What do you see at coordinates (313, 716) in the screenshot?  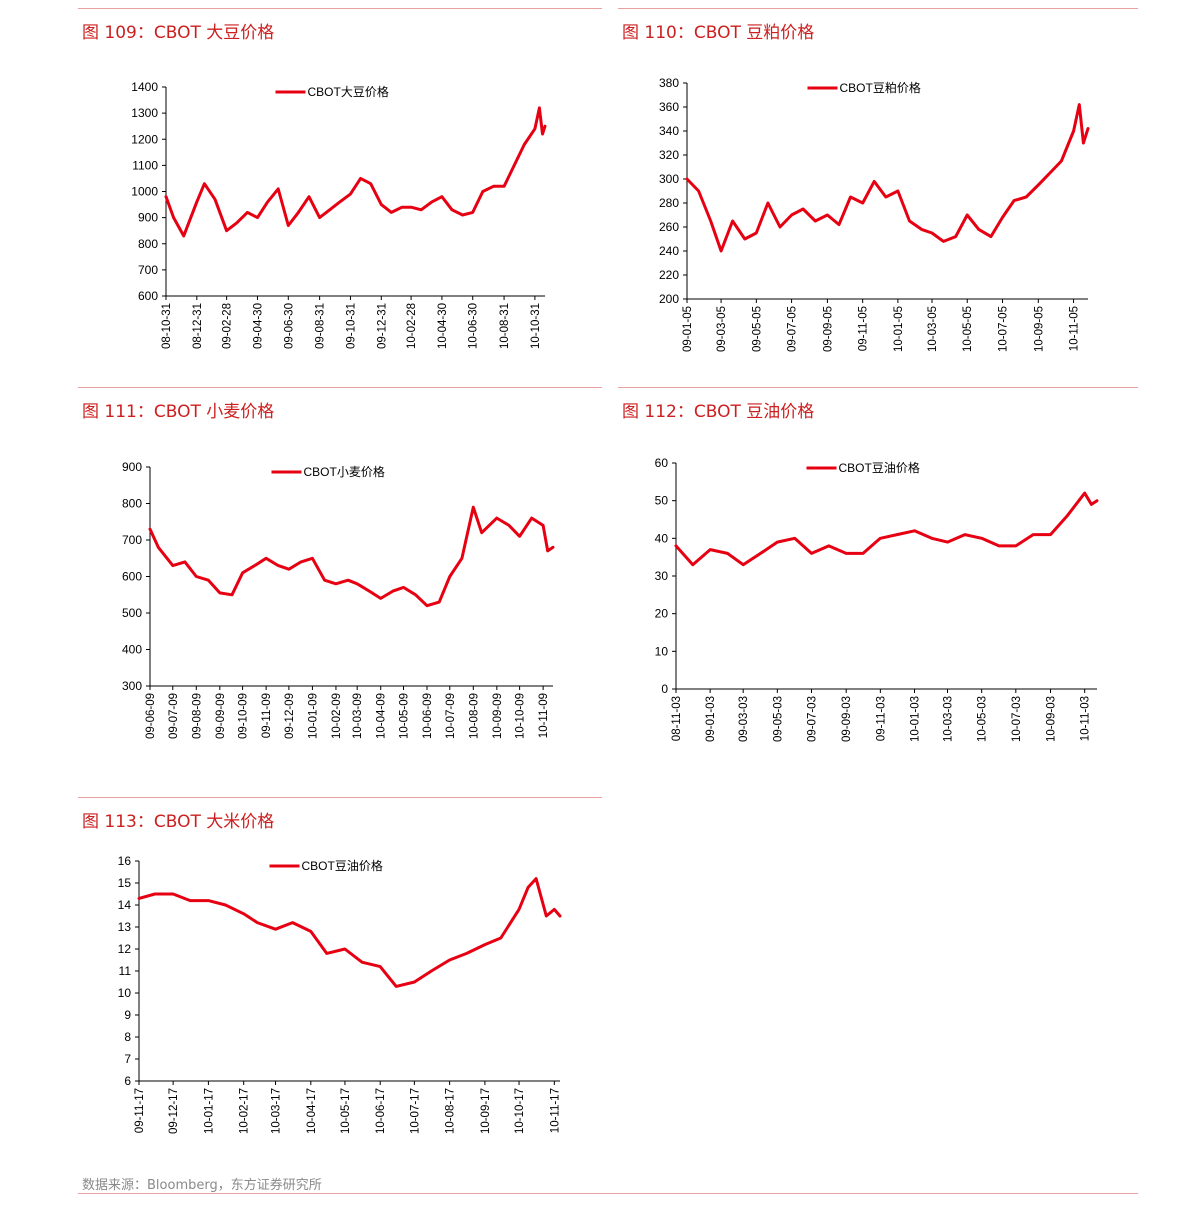 I see `x-tick-label: 10-01-09` at bounding box center [313, 716].